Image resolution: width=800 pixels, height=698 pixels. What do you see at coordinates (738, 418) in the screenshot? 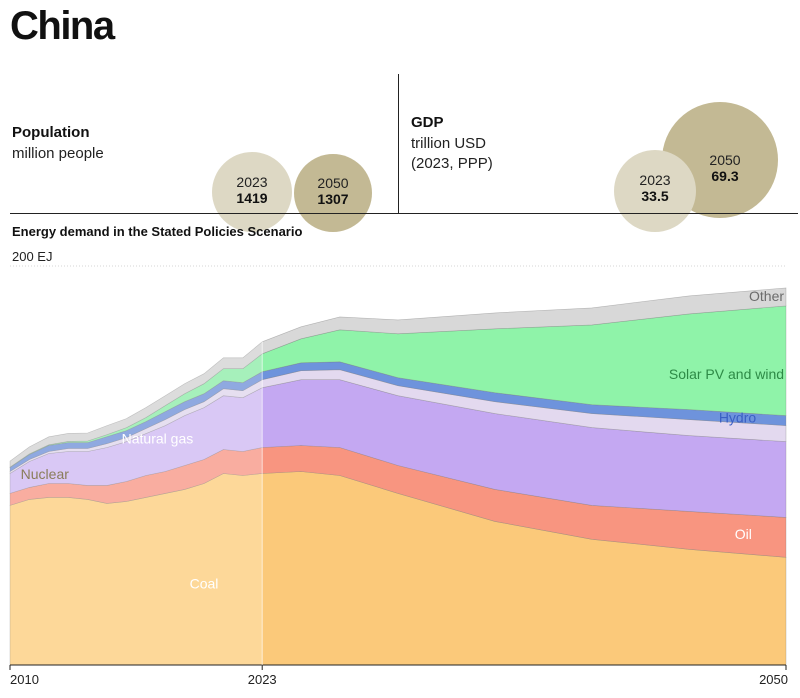
I see `series-label-hydro: Hydro` at bounding box center [738, 418].